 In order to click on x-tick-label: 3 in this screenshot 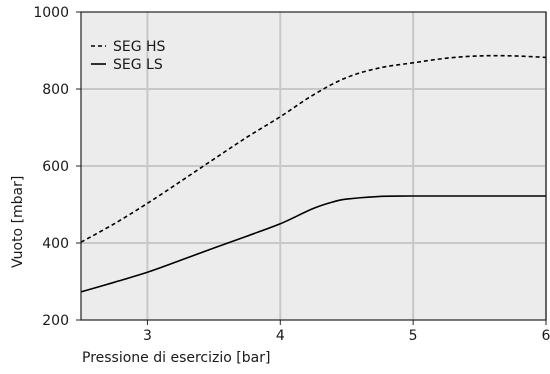, I will do `click(147, 336)`.